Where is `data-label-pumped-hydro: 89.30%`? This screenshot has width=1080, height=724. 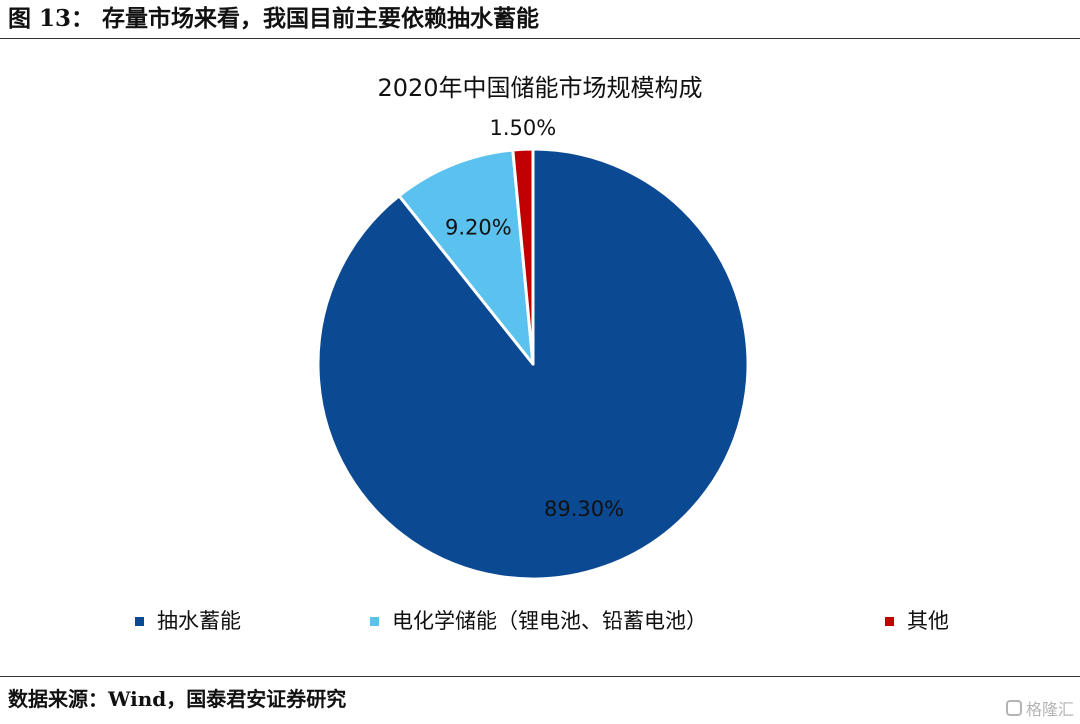
data-label-pumped-hydro: 89.30% is located at coordinates (584, 509).